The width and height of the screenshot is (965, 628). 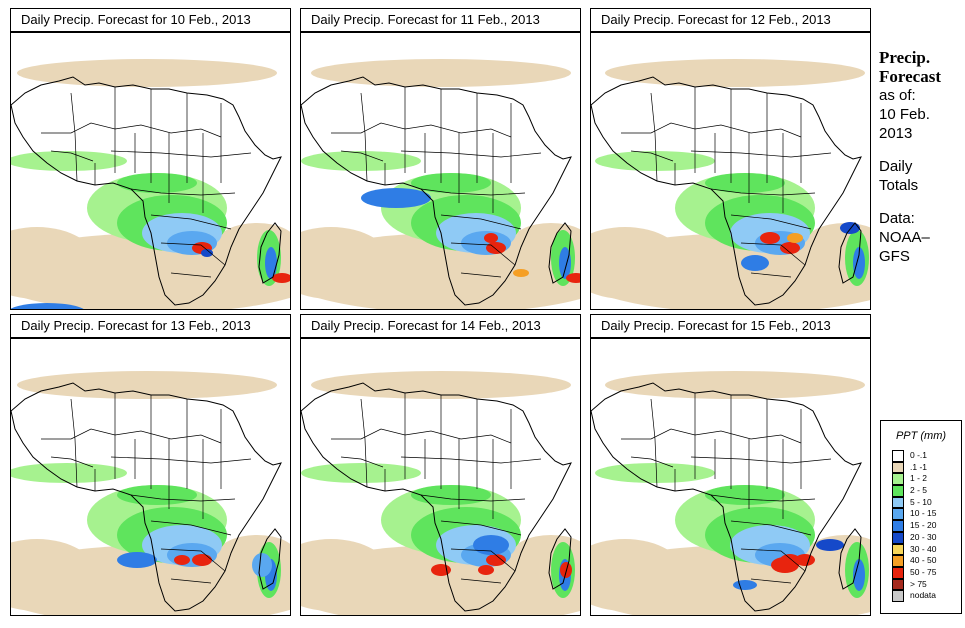 What do you see at coordinates (904, 237) in the screenshot?
I see `data-source-line2: NOAA–` at bounding box center [904, 237].